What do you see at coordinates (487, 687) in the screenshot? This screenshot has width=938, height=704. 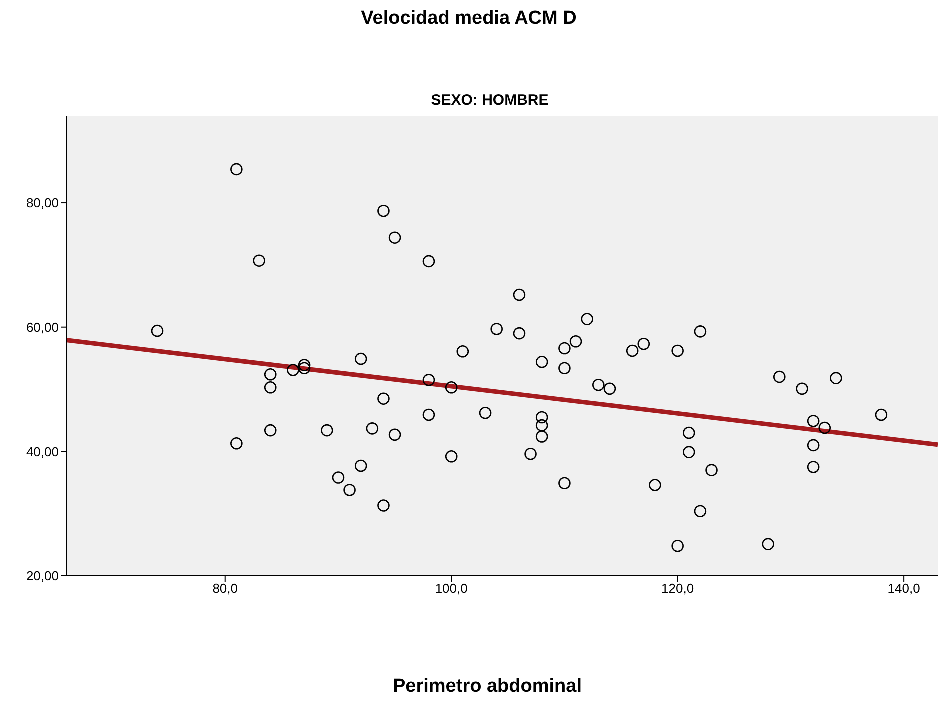 I see `x-axis-title: Perimetro abdominal` at bounding box center [487, 687].